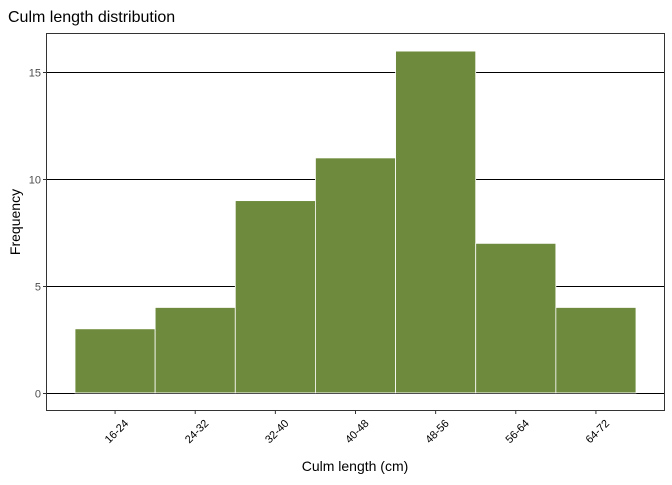 Image resolution: width=672 pixels, height=485 pixels. What do you see at coordinates (38, 288) in the screenshot?
I see `y-tick-label: 5` at bounding box center [38, 288].